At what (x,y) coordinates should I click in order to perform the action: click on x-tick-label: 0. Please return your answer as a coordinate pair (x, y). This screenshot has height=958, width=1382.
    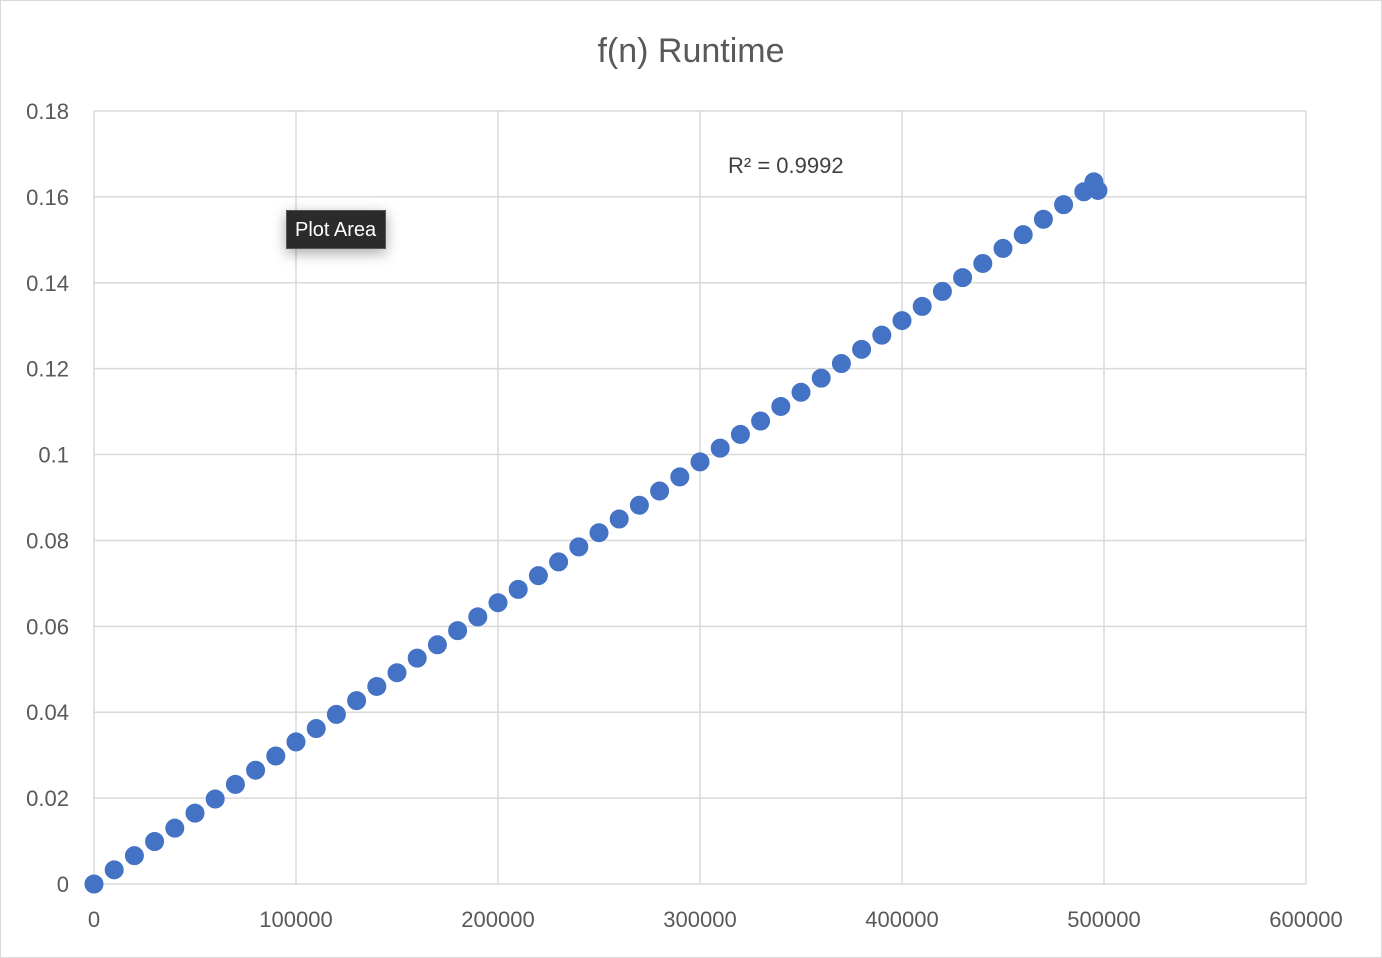
    Looking at the image, I should click on (94, 919).